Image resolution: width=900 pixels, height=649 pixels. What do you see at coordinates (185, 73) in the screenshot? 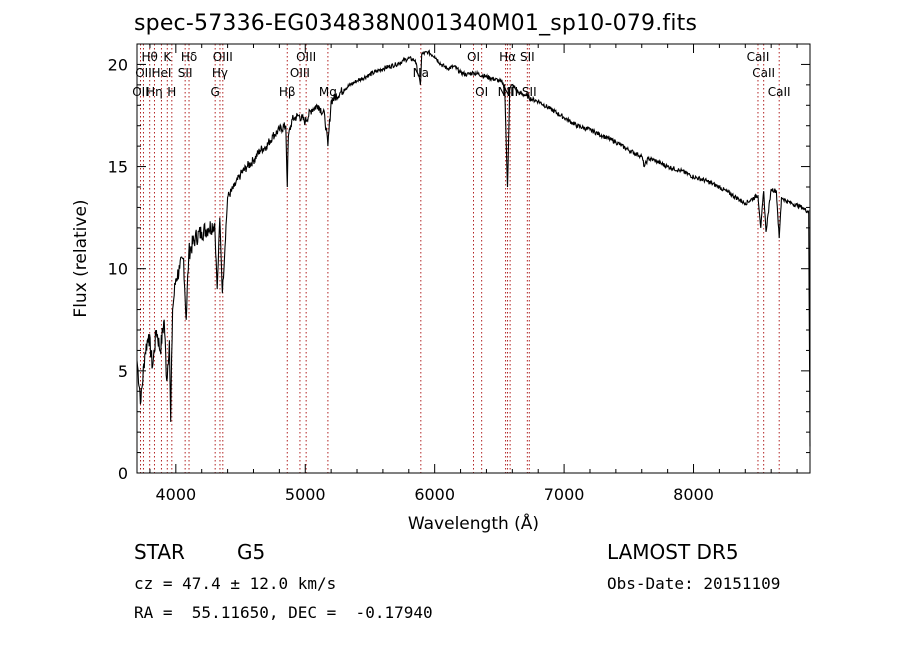
I see `line-label-7: SII` at bounding box center [185, 73].